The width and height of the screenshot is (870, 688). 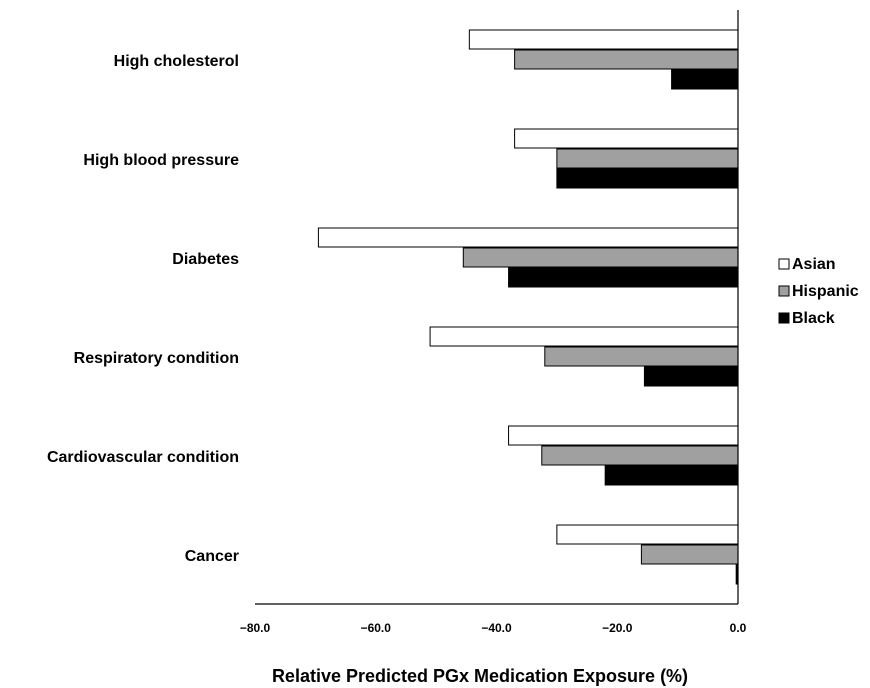 What do you see at coordinates (617, 628) in the screenshot?
I see `x-tick-label: −20.0` at bounding box center [617, 628].